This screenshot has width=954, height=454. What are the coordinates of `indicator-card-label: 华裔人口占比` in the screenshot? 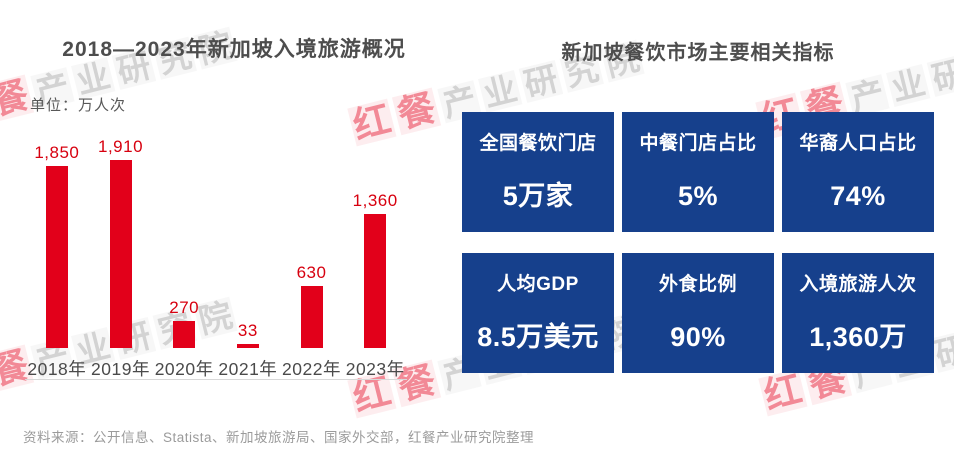 It's located at (858, 143).